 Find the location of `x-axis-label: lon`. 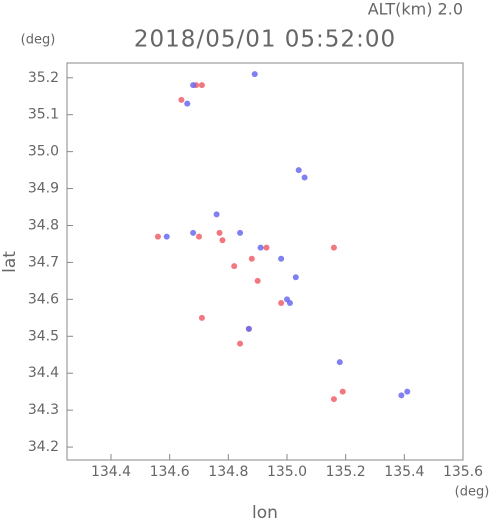

x-axis-label: lon is located at coordinates (265, 512).